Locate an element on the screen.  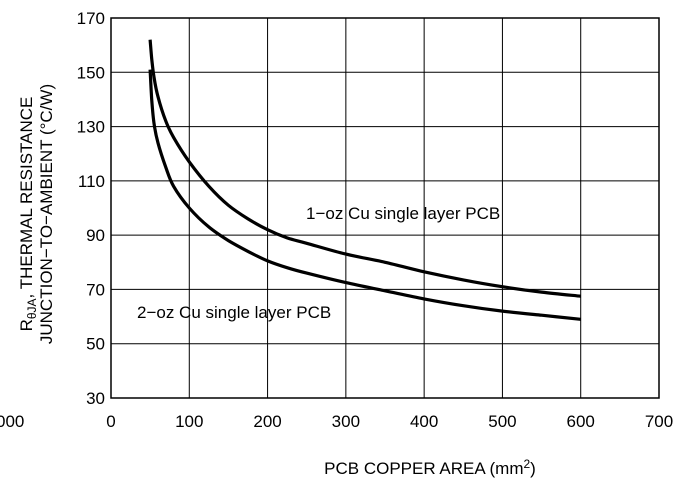
x-tick-label-300: 300 is located at coordinates (346, 421).